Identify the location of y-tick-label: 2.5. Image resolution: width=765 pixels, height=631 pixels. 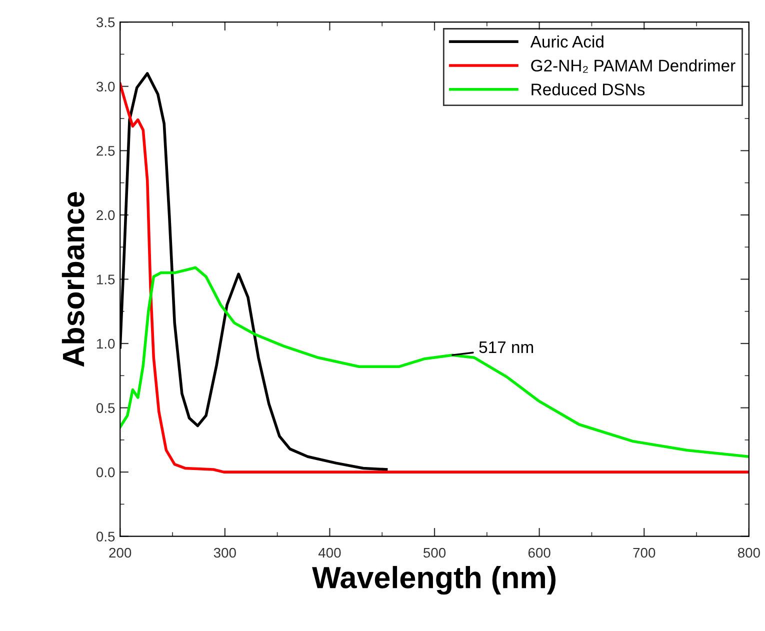
(105, 151).